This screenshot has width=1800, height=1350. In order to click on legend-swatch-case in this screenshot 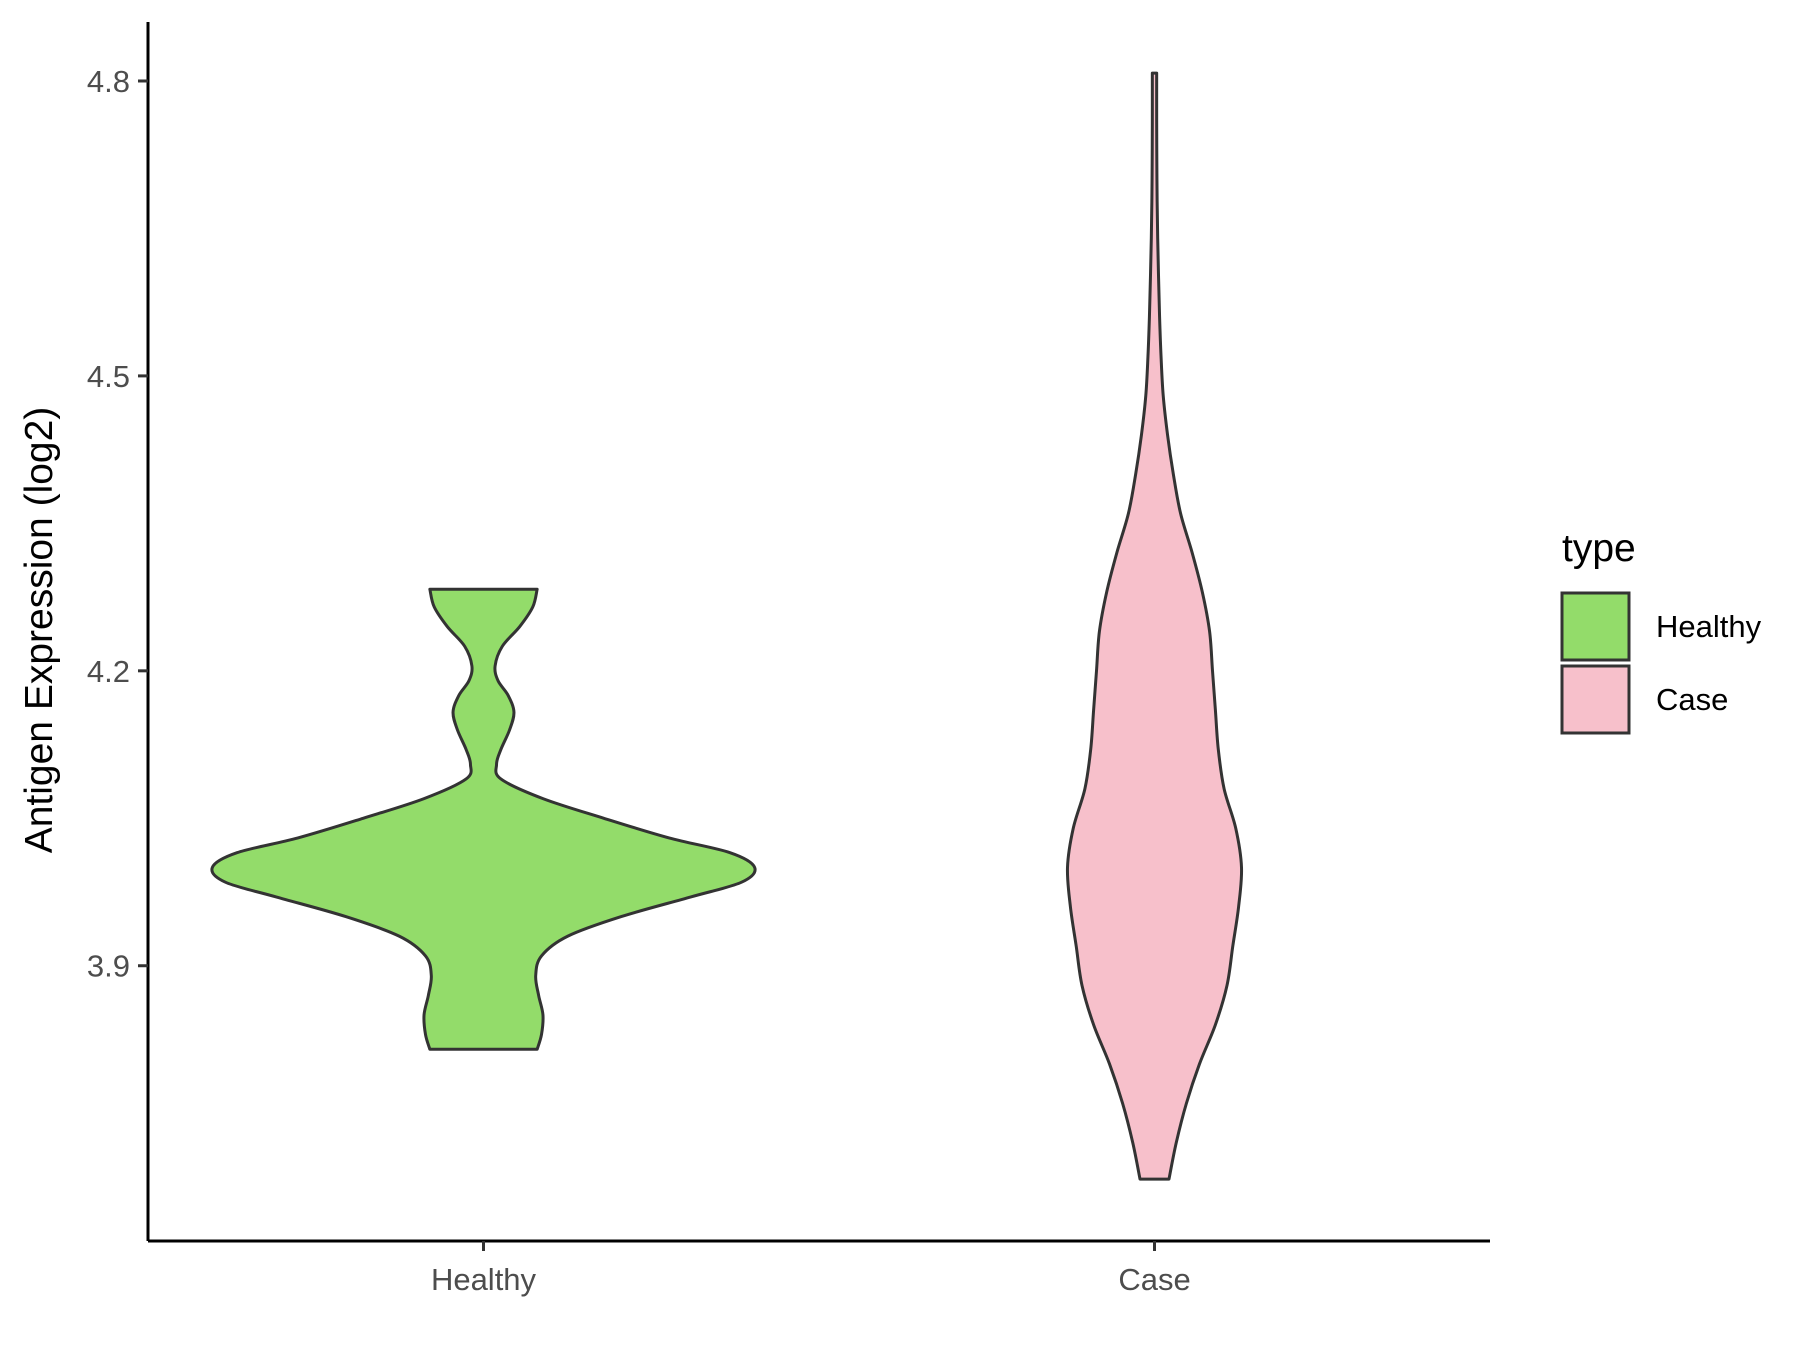, I will do `click(1595, 699)`.